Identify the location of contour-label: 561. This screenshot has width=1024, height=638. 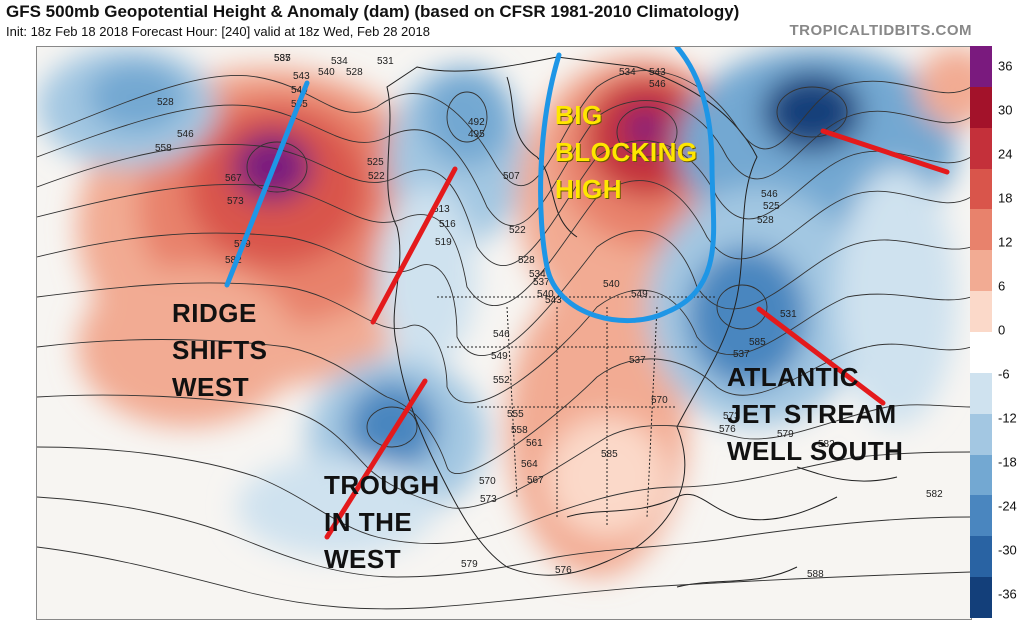
(534, 443).